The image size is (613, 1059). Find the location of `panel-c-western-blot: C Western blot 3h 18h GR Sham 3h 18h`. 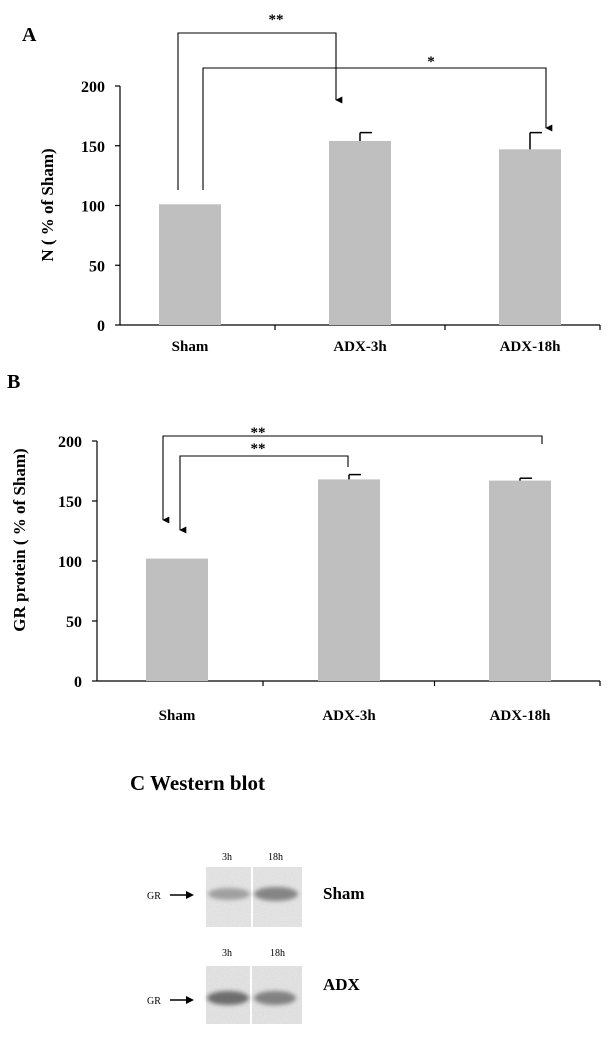

panel-c-western-blot: C Western blot 3h 18h GR Sham 3h 18h is located at coordinates (247, 897).